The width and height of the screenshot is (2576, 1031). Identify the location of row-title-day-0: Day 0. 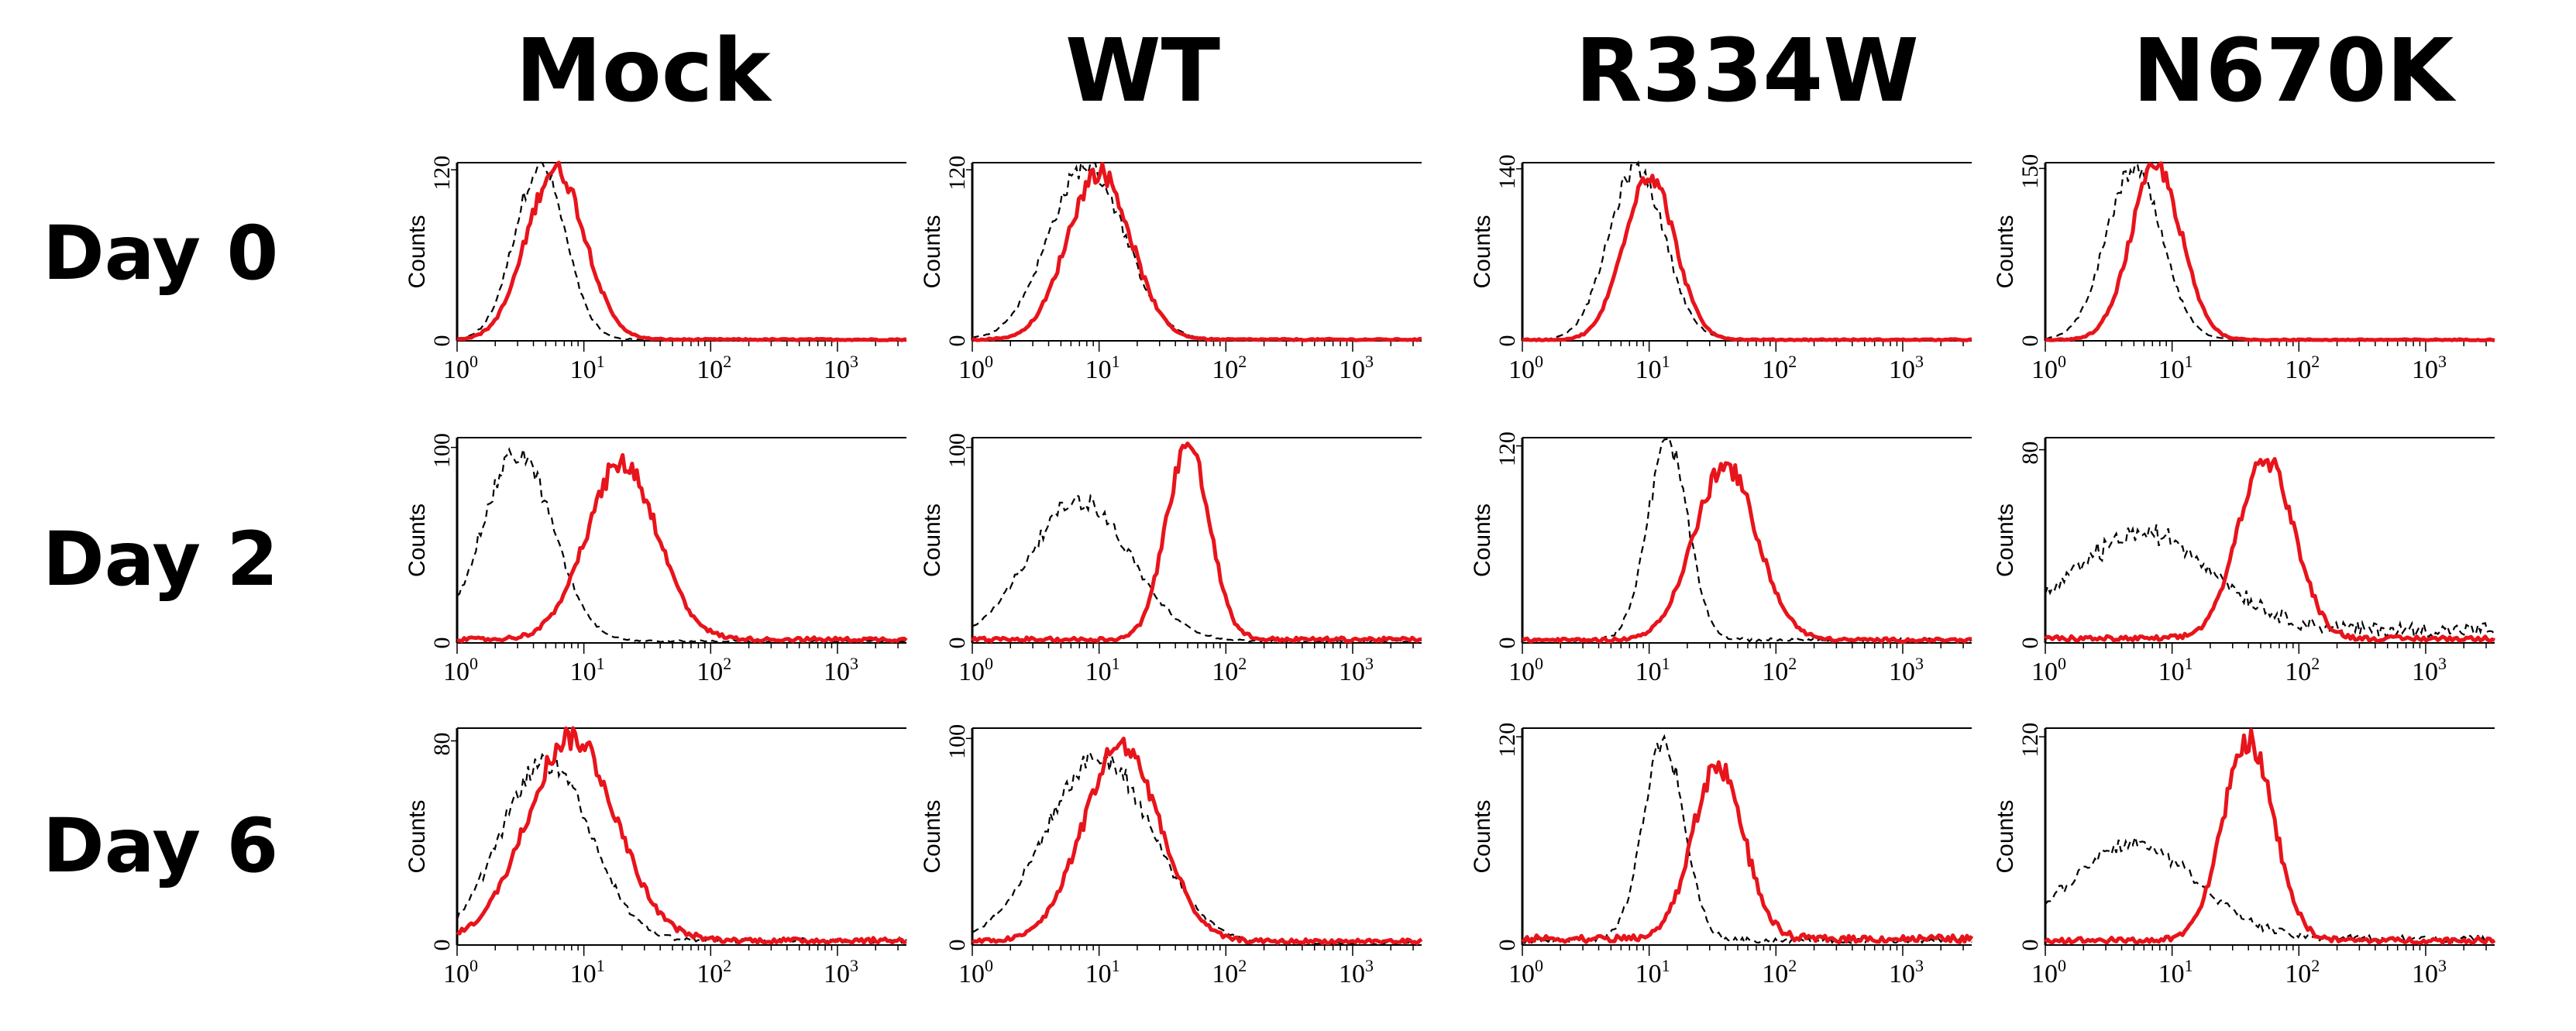
(160, 253).